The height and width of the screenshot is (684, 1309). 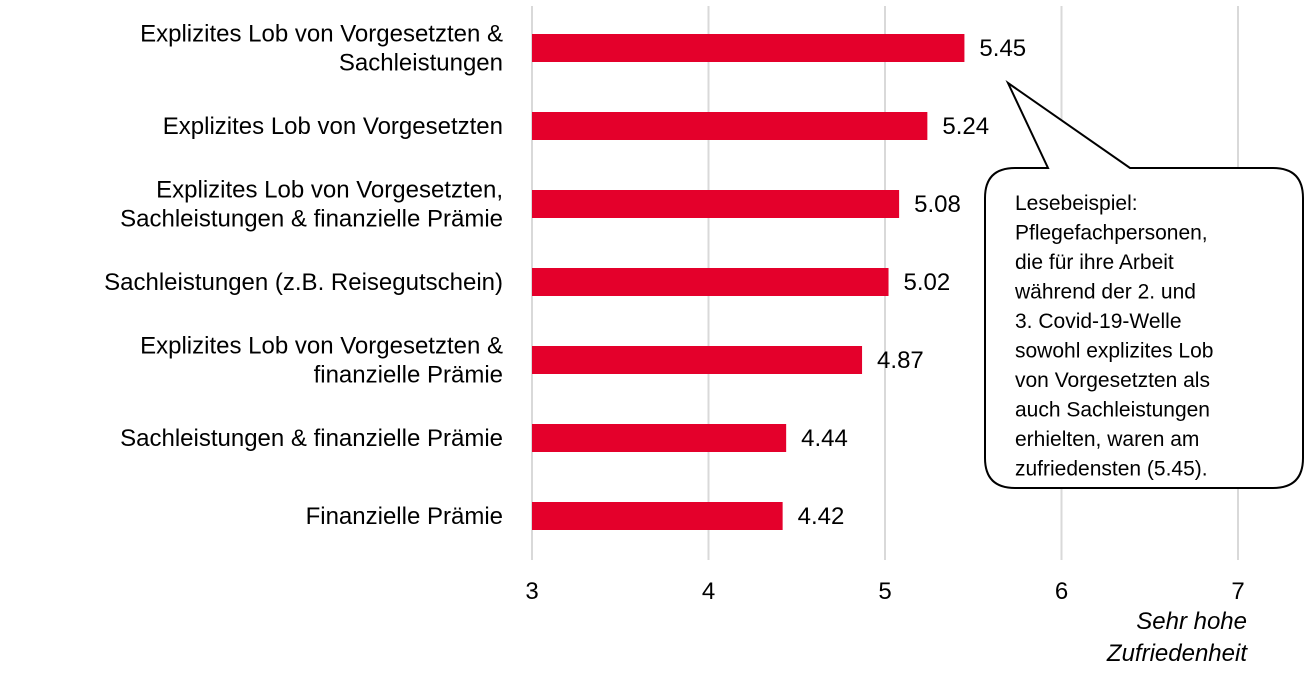 What do you see at coordinates (821, 516) in the screenshot?
I see `data-label: 4.42` at bounding box center [821, 516].